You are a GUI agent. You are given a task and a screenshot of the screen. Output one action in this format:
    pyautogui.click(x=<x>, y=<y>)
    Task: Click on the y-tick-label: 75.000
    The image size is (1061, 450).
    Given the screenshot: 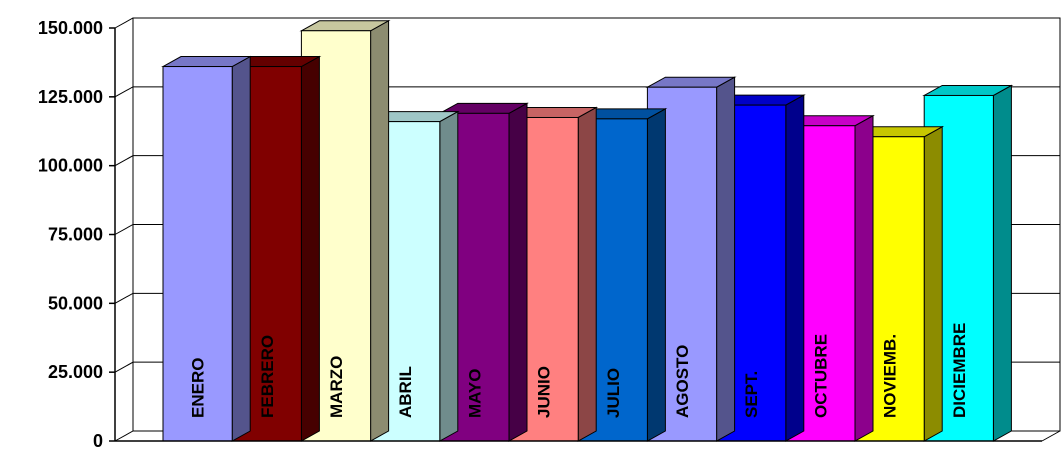 What is the action you would take?
    pyautogui.click(x=75, y=235)
    